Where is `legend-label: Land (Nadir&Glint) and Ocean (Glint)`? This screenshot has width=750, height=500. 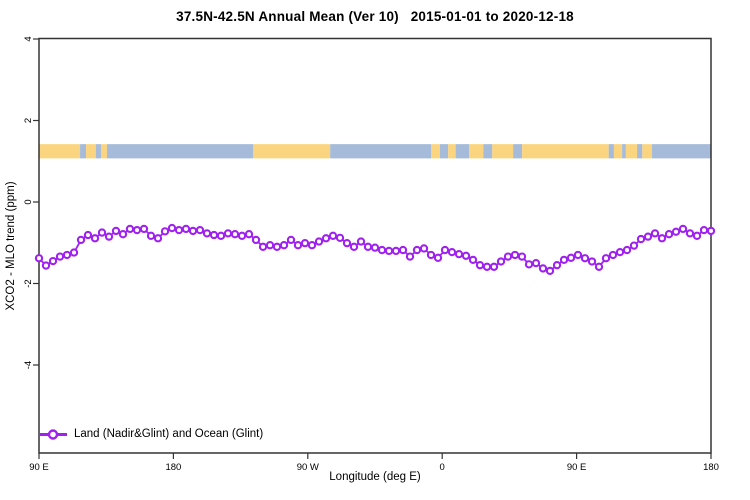
legend-label: Land (Nadir&Glint) and Ocean (Glint) is located at coordinates (169, 434).